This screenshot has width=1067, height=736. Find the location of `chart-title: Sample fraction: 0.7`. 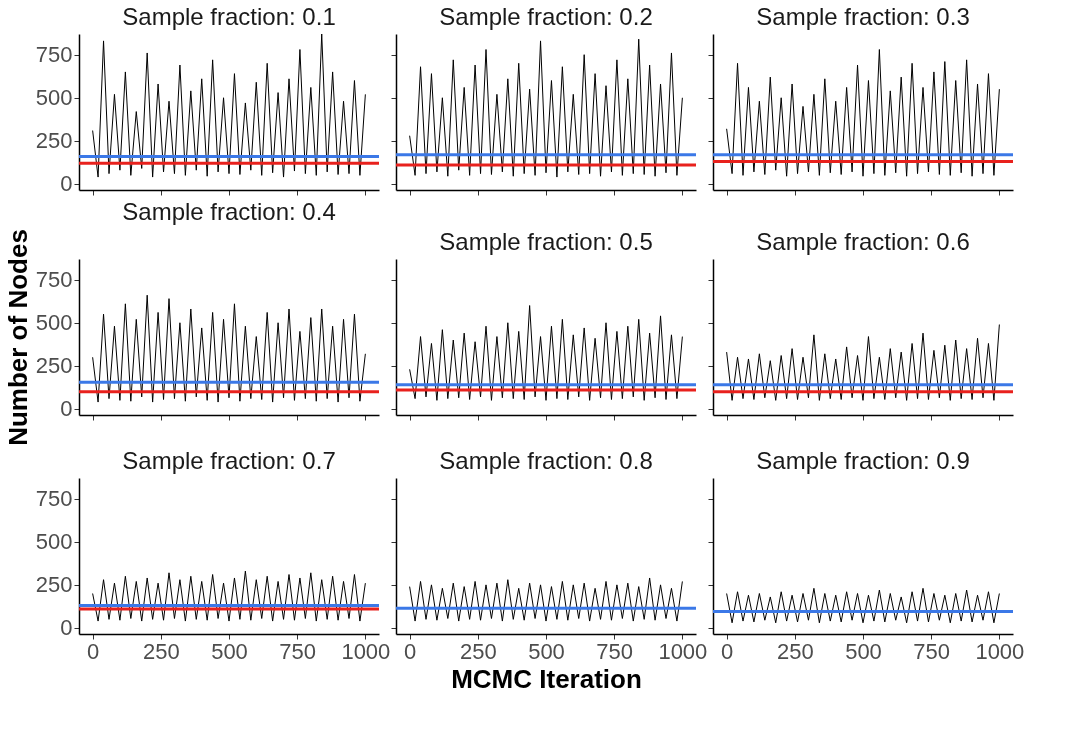

chart-title: Sample fraction: 0.7 is located at coordinates (229, 460).